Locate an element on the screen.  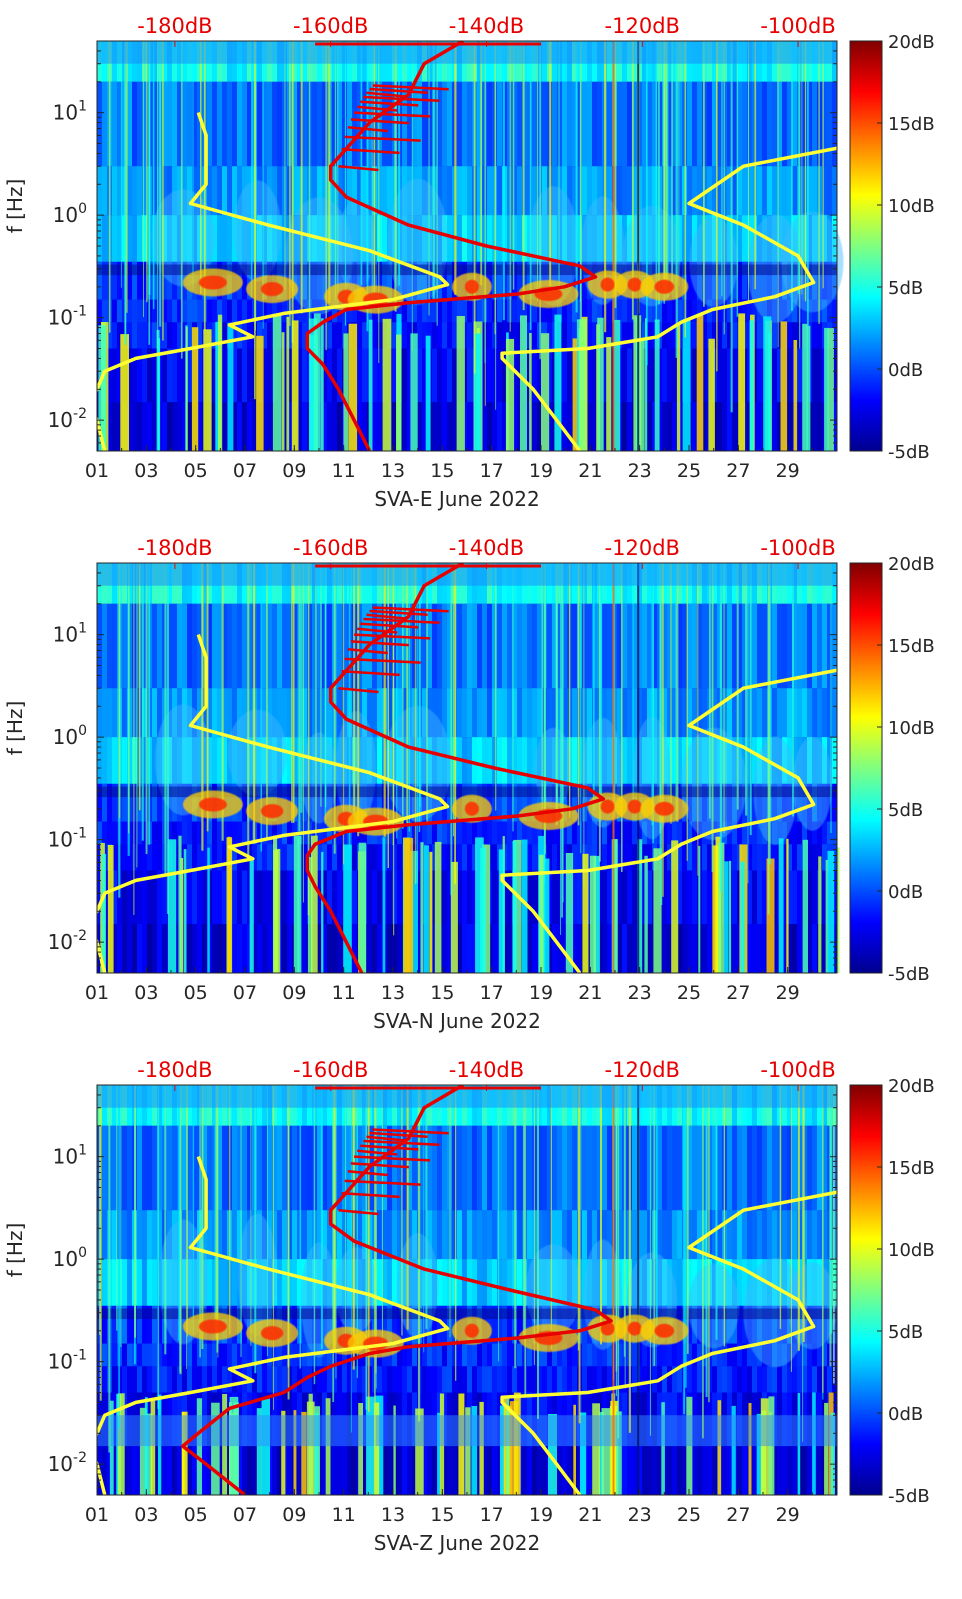
high-noise-model-curve is located at coordinates (668, 820).